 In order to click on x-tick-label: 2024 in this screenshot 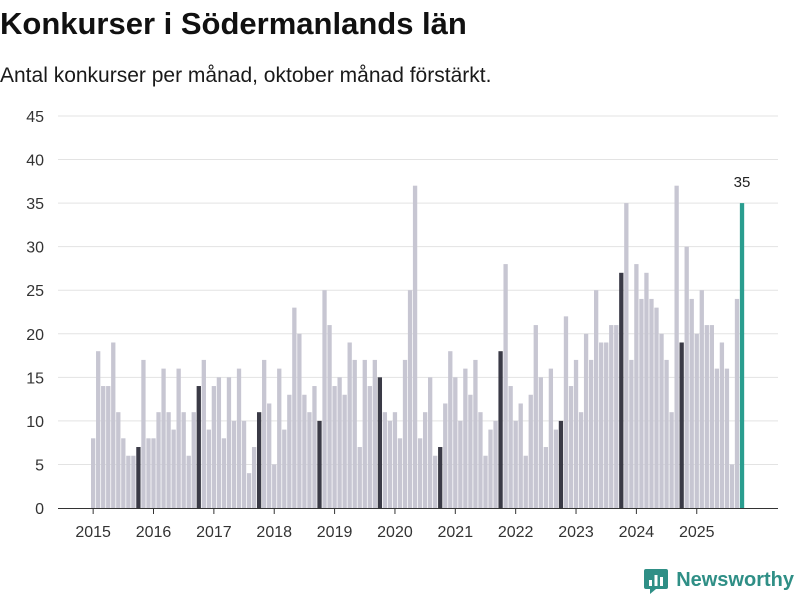, I will do `click(637, 532)`.